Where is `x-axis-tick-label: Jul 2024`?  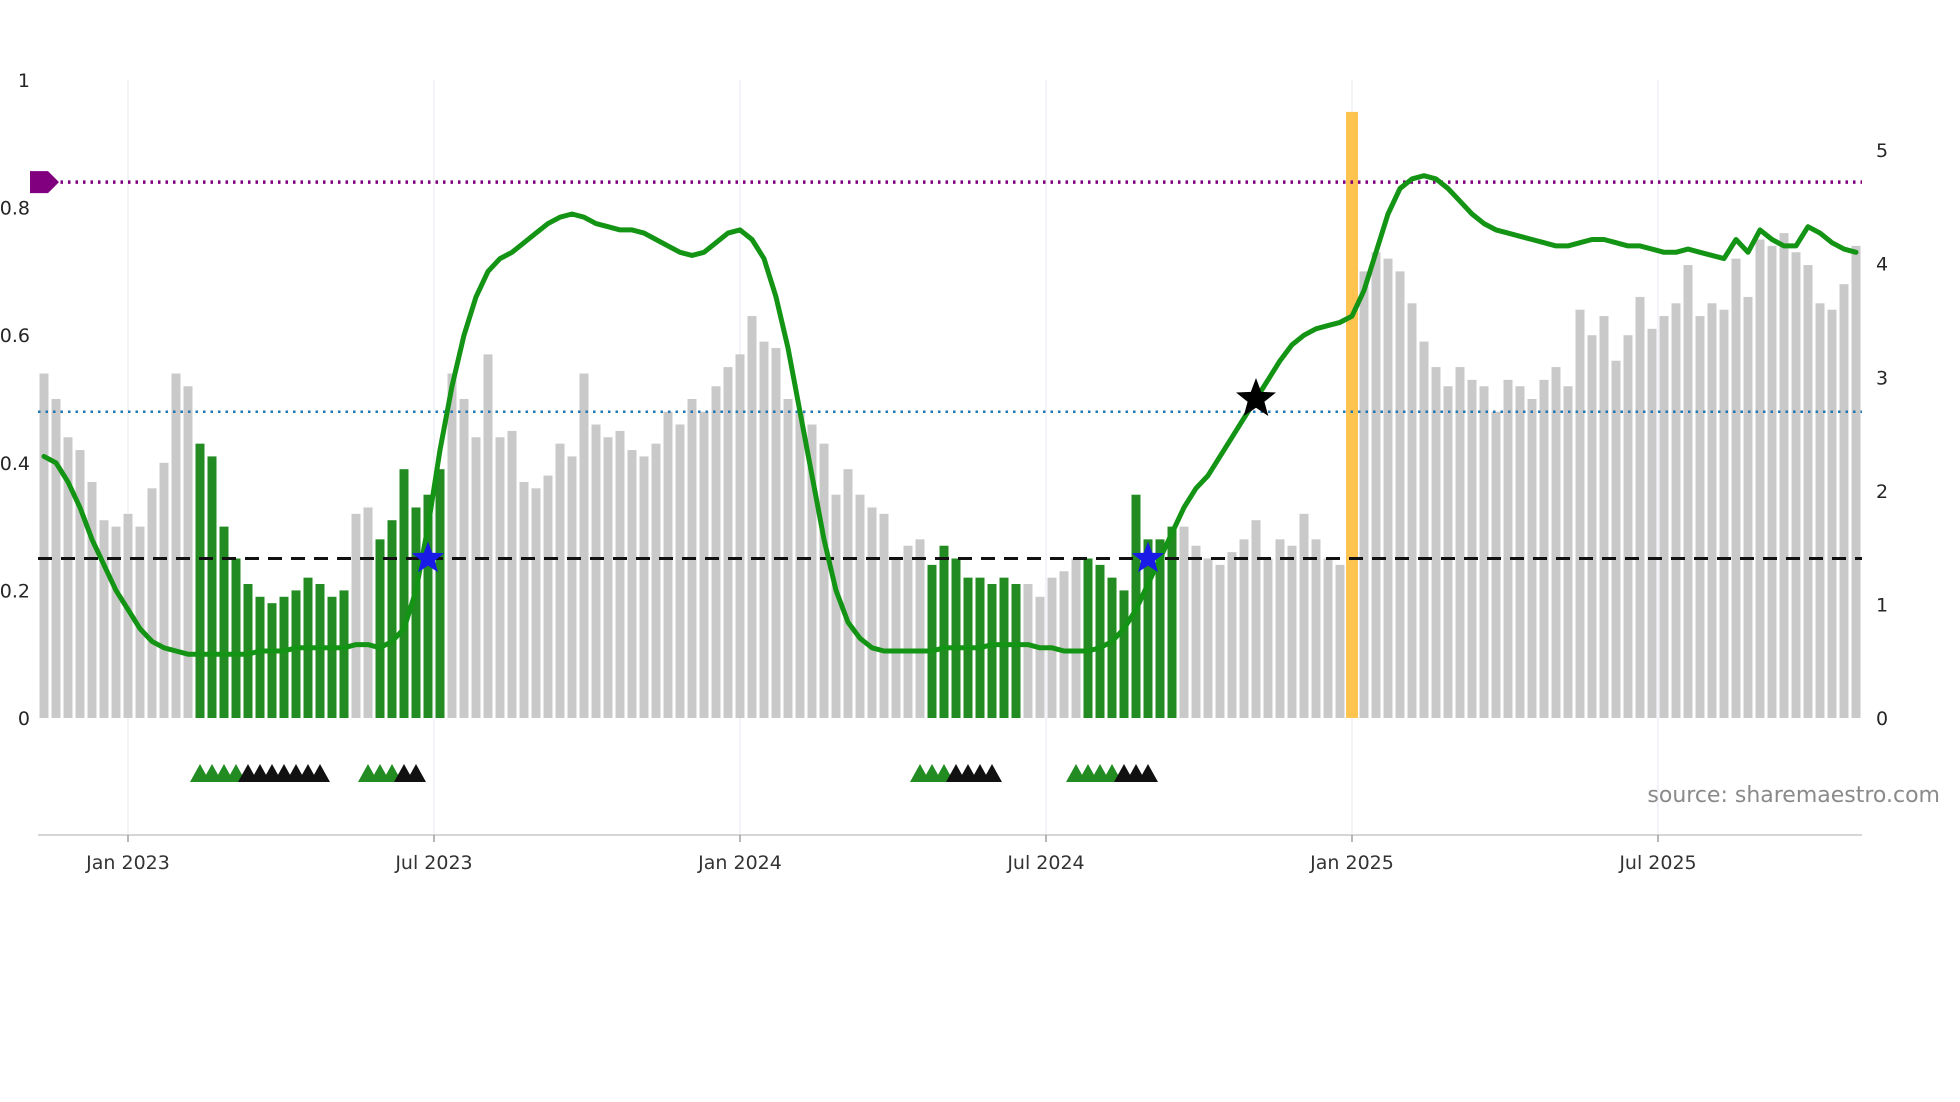 x-axis-tick-label: Jul 2024 is located at coordinates (1045, 863).